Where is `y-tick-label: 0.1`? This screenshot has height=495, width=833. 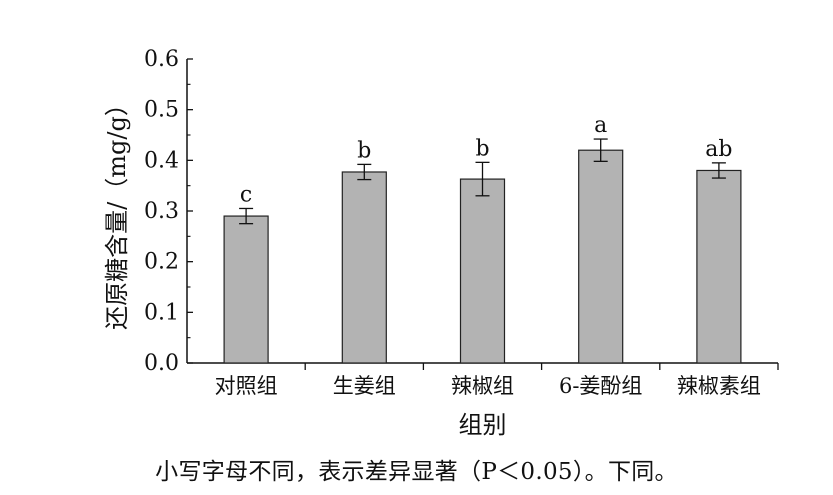 y-tick-label: 0.1 is located at coordinates (161, 312).